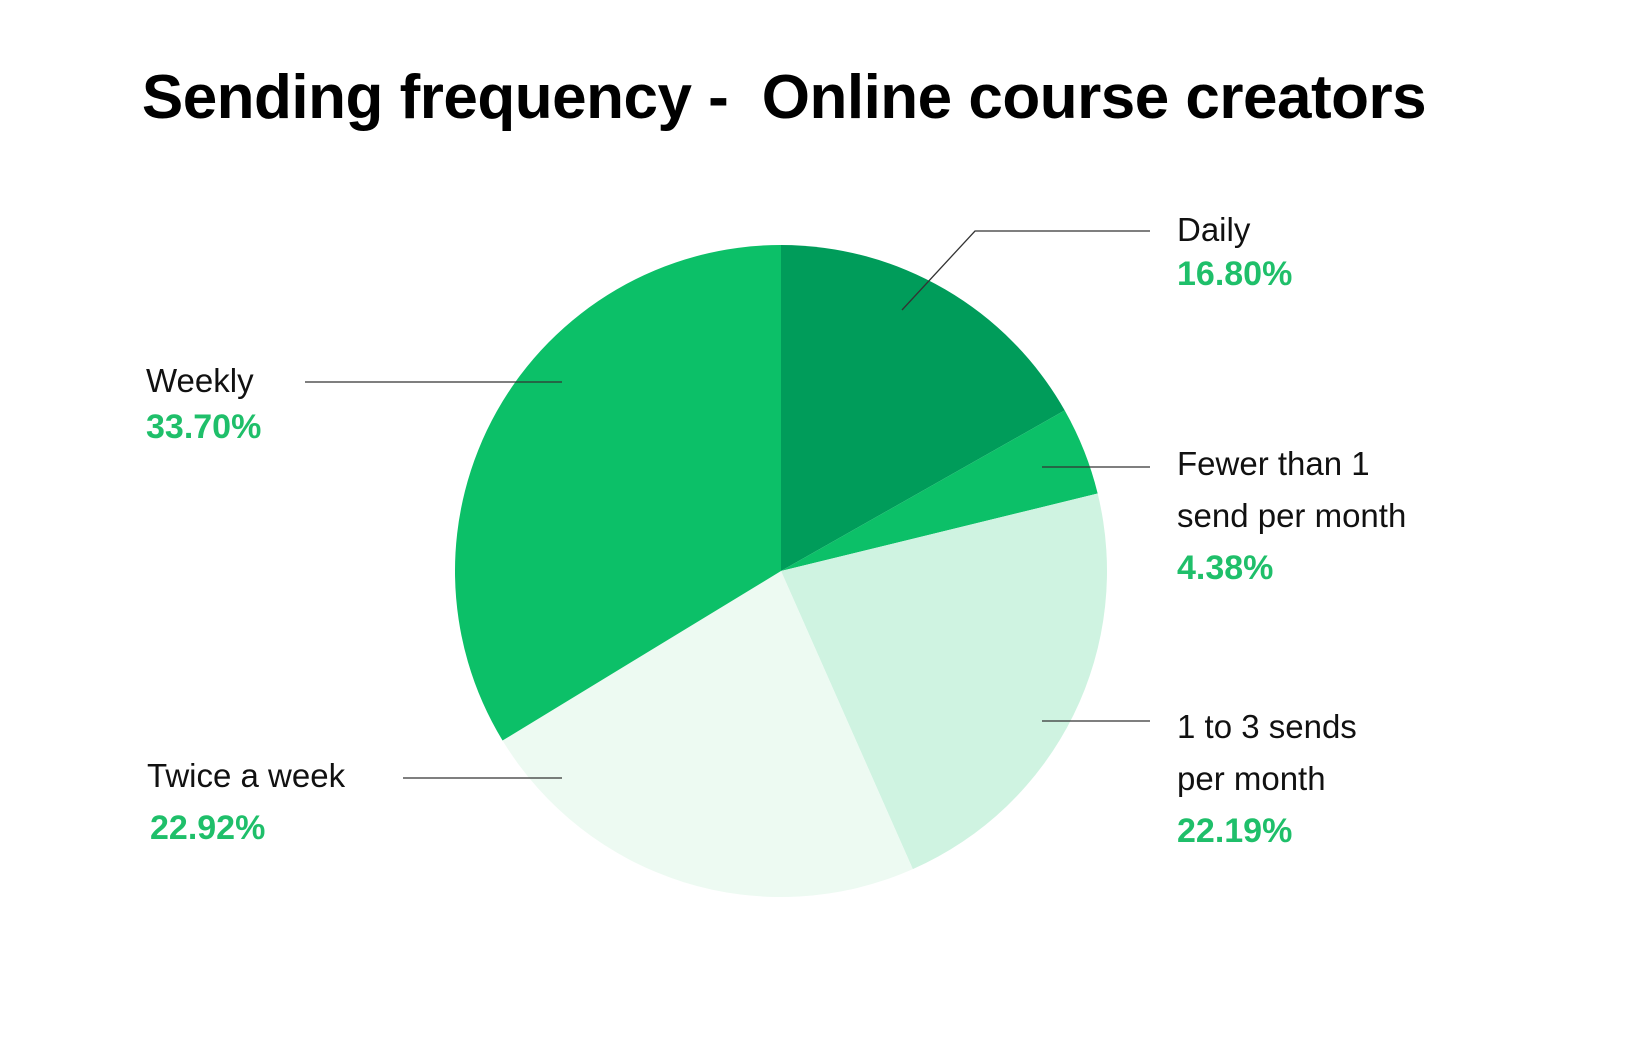 The height and width of the screenshot is (1038, 1628). What do you see at coordinates (204, 427) in the screenshot?
I see `label-weekly-value: 33.70%` at bounding box center [204, 427].